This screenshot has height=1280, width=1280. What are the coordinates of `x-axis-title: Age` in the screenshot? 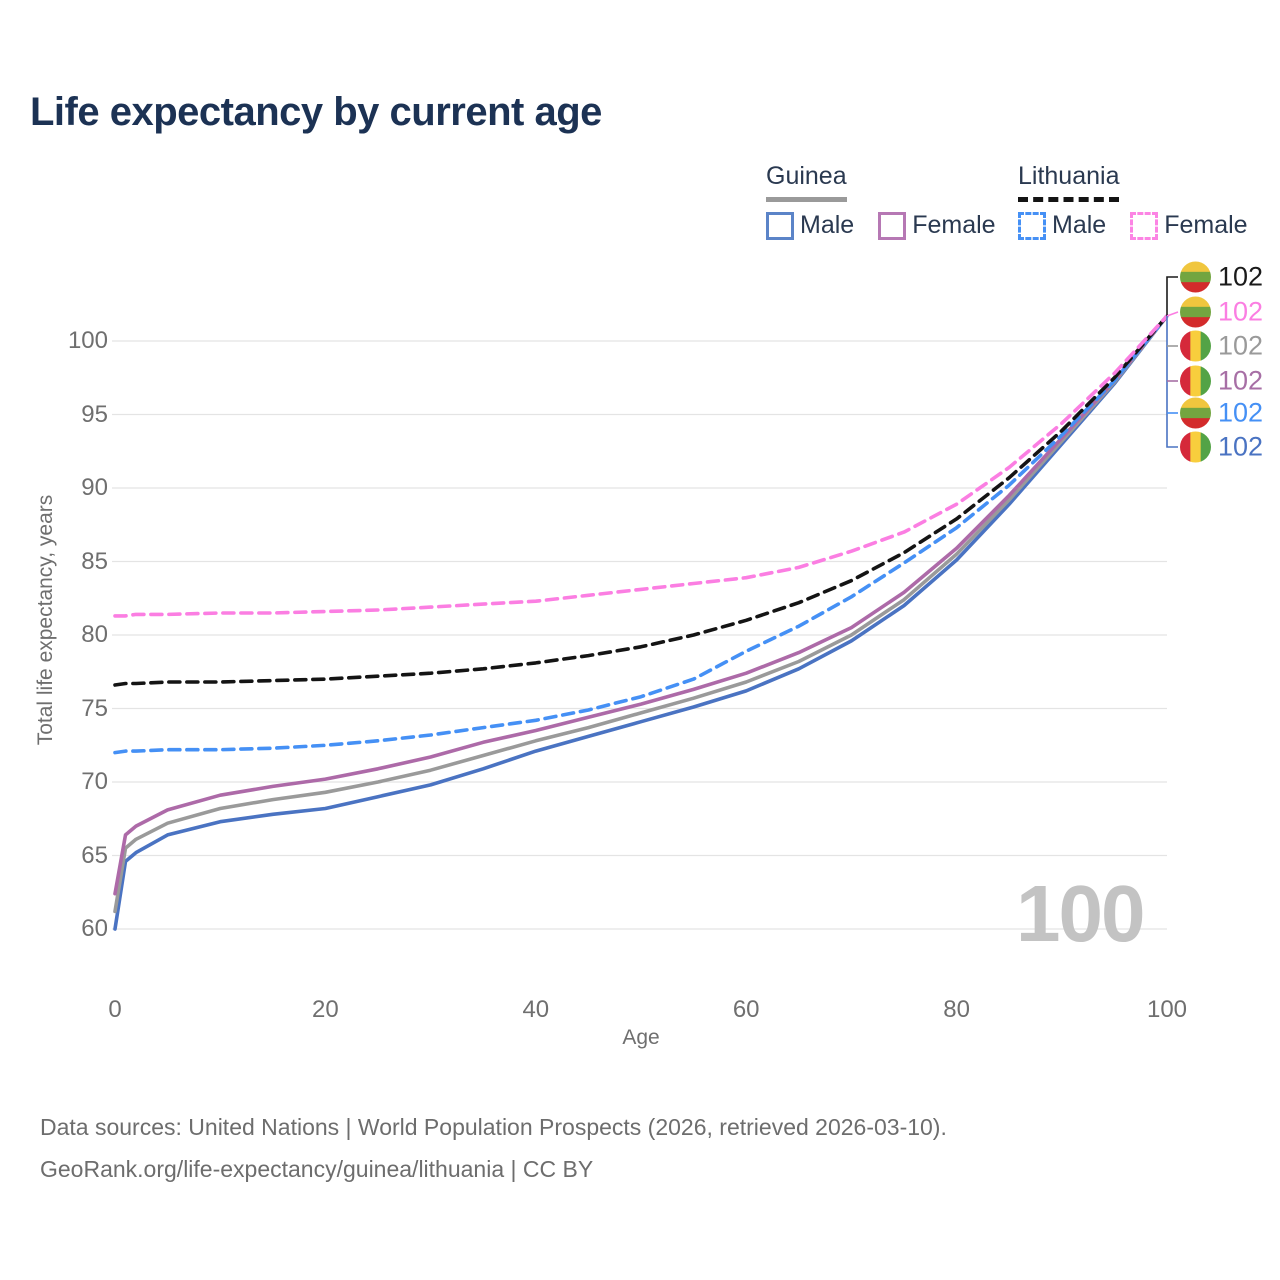 It's located at (641, 1037).